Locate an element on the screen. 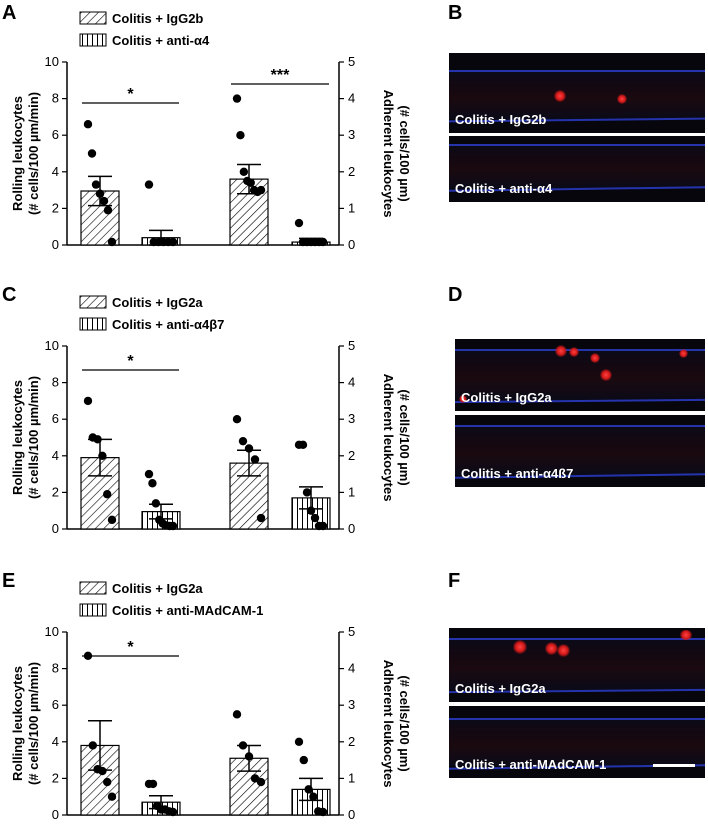 This screenshot has height=825, width=708. micrograph-b-top: Colitis + IgG2b is located at coordinates (577, 93).